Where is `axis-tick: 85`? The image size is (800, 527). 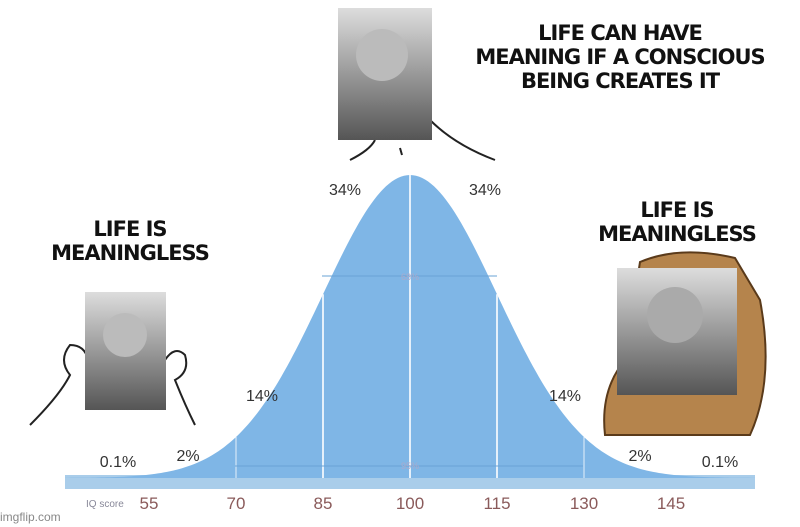 axis-tick: 85 is located at coordinates (323, 503).